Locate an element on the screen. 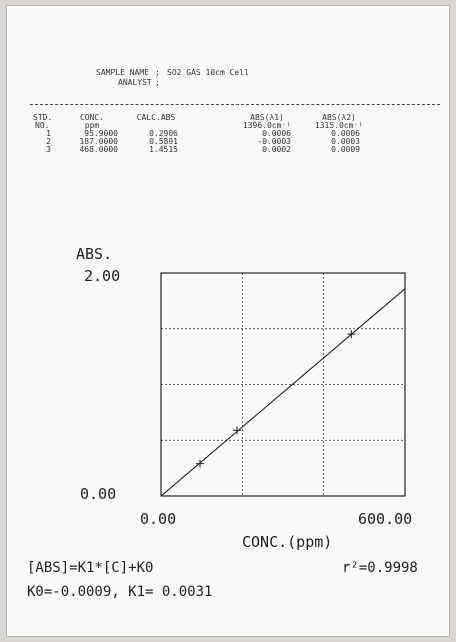 This screenshot has width=456, height=642. row-calc-abs: 0.5891 is located at coordinates (163, 141).